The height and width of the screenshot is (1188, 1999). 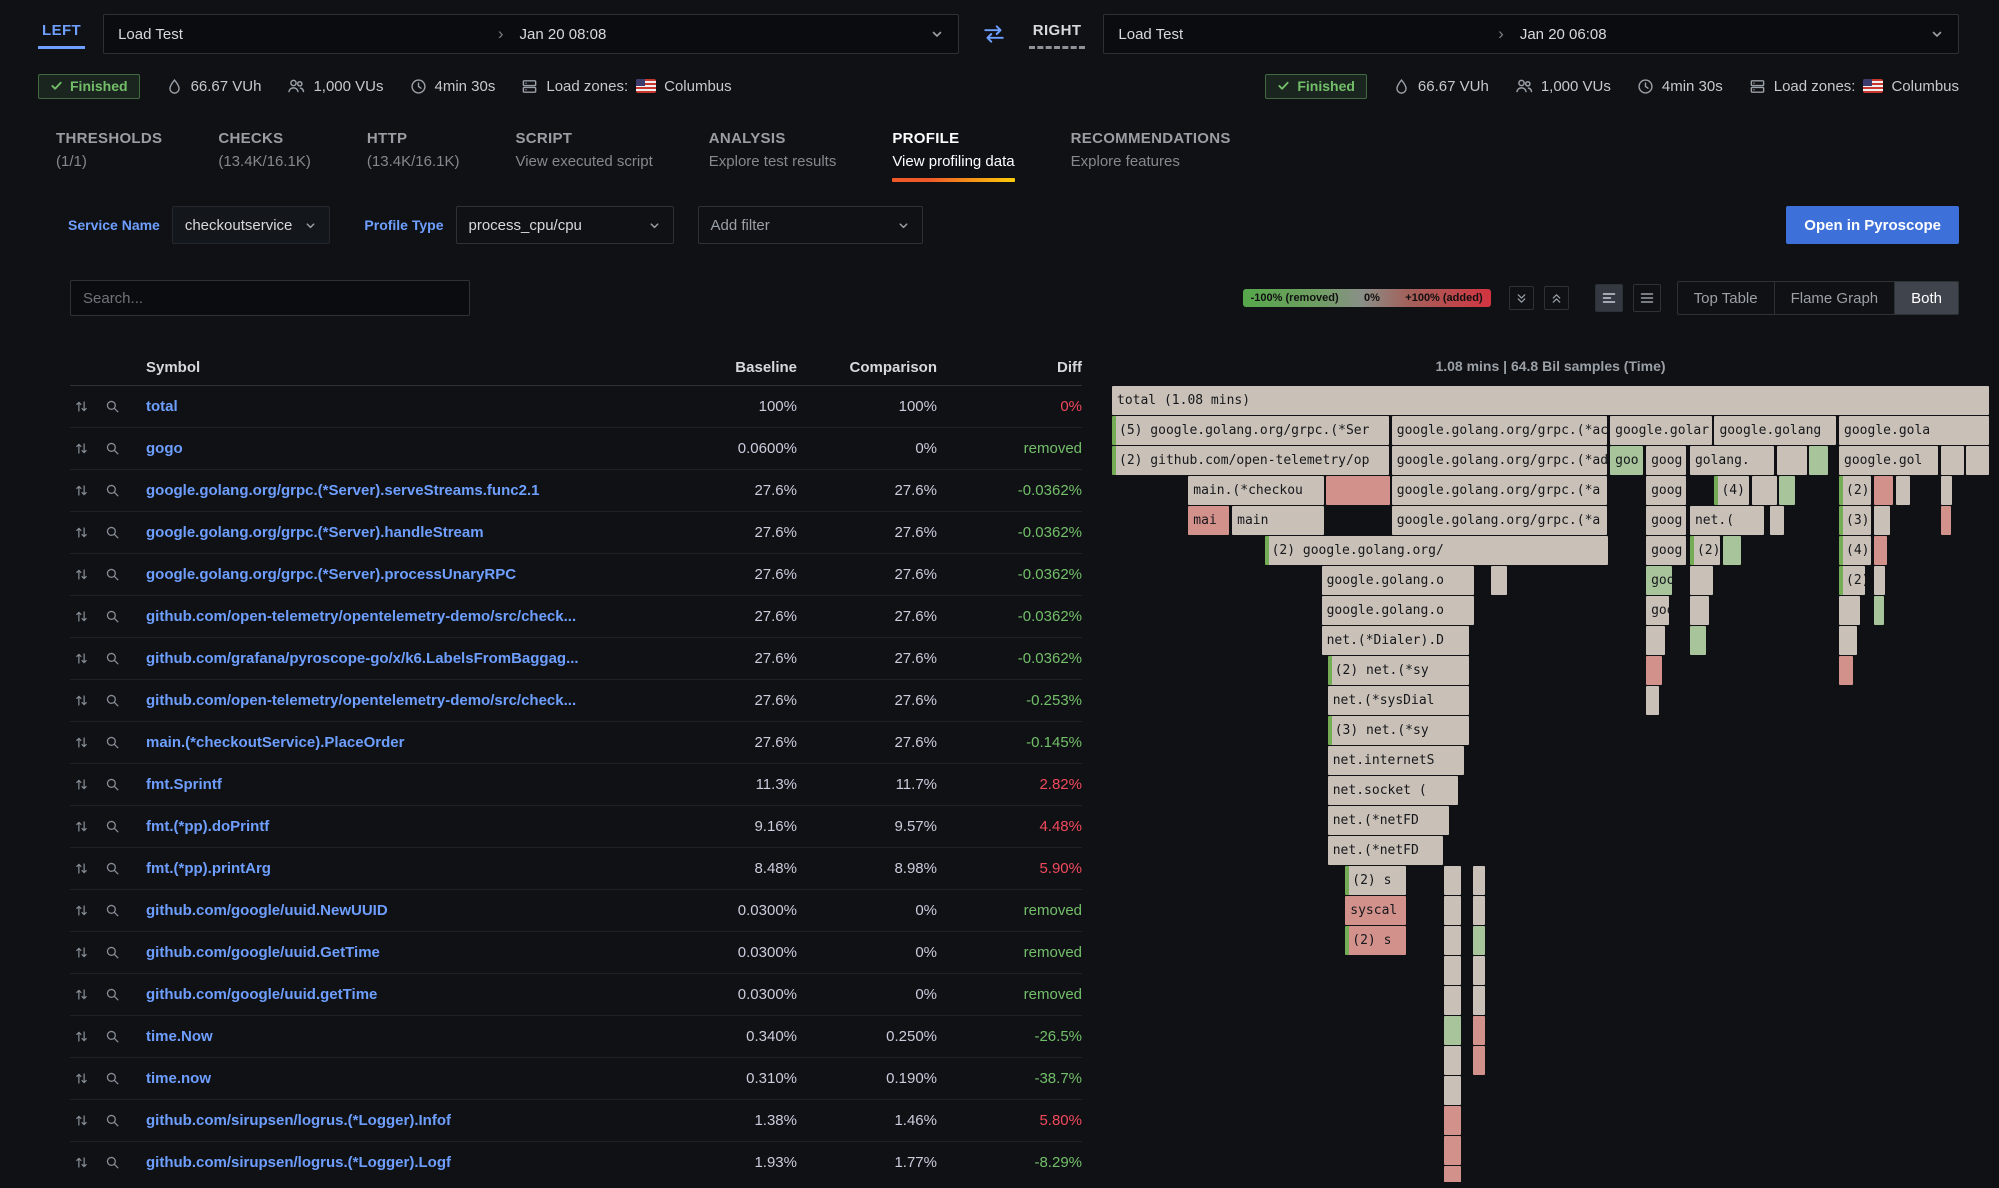 I want to click on symbol-link: github.com/google/uuid.NewUUID, so click(x=267, y=910).